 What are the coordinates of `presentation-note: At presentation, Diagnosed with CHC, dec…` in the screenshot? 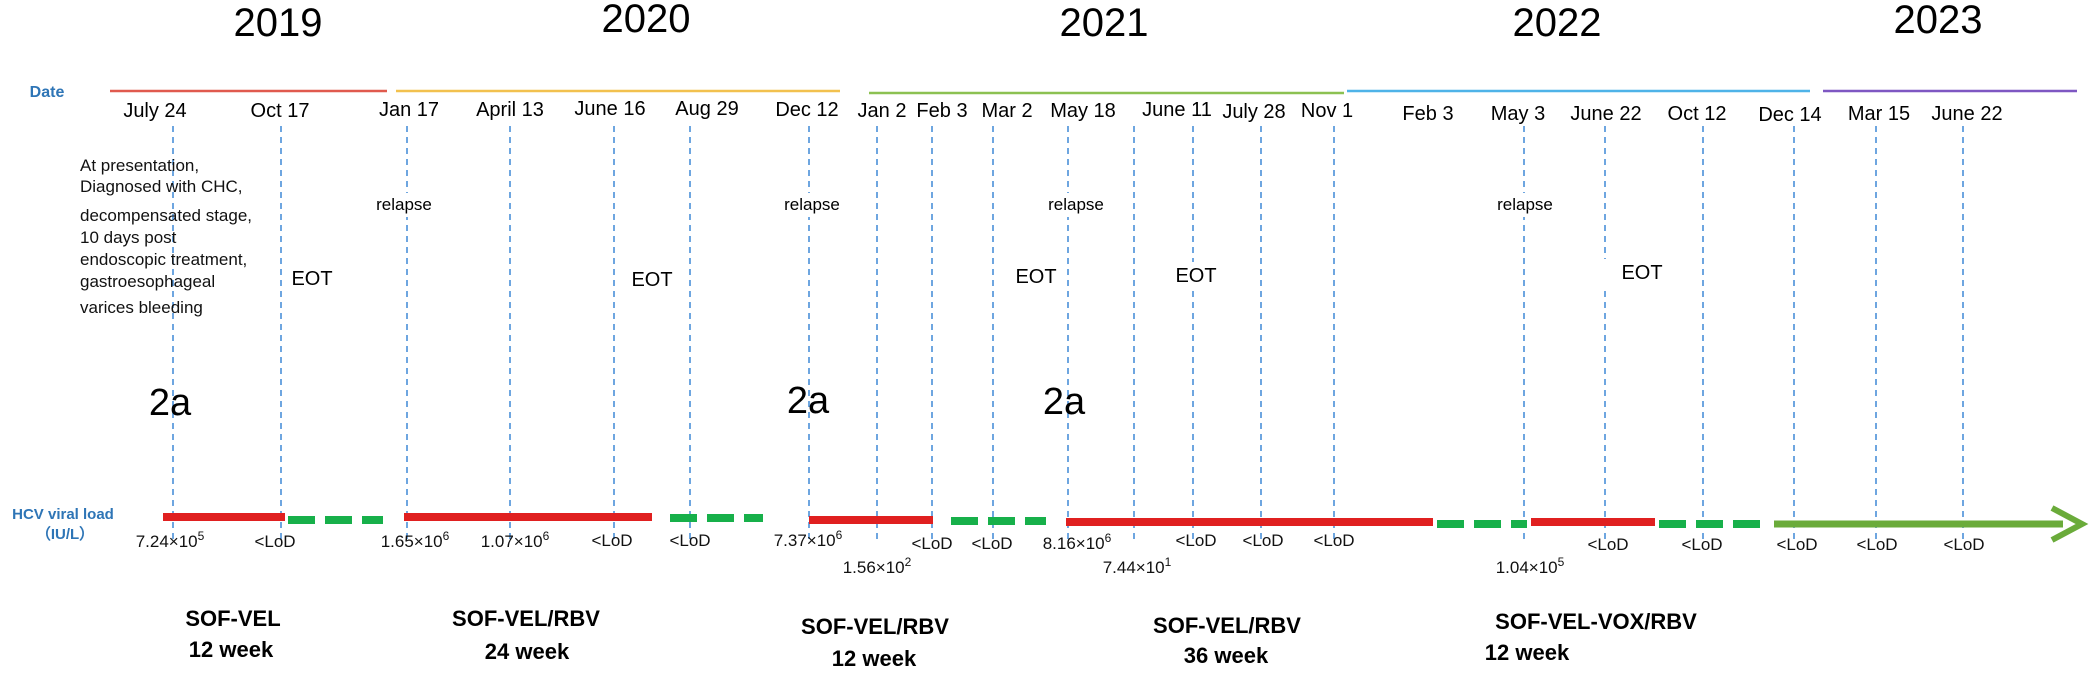 It's located at (166, 236).